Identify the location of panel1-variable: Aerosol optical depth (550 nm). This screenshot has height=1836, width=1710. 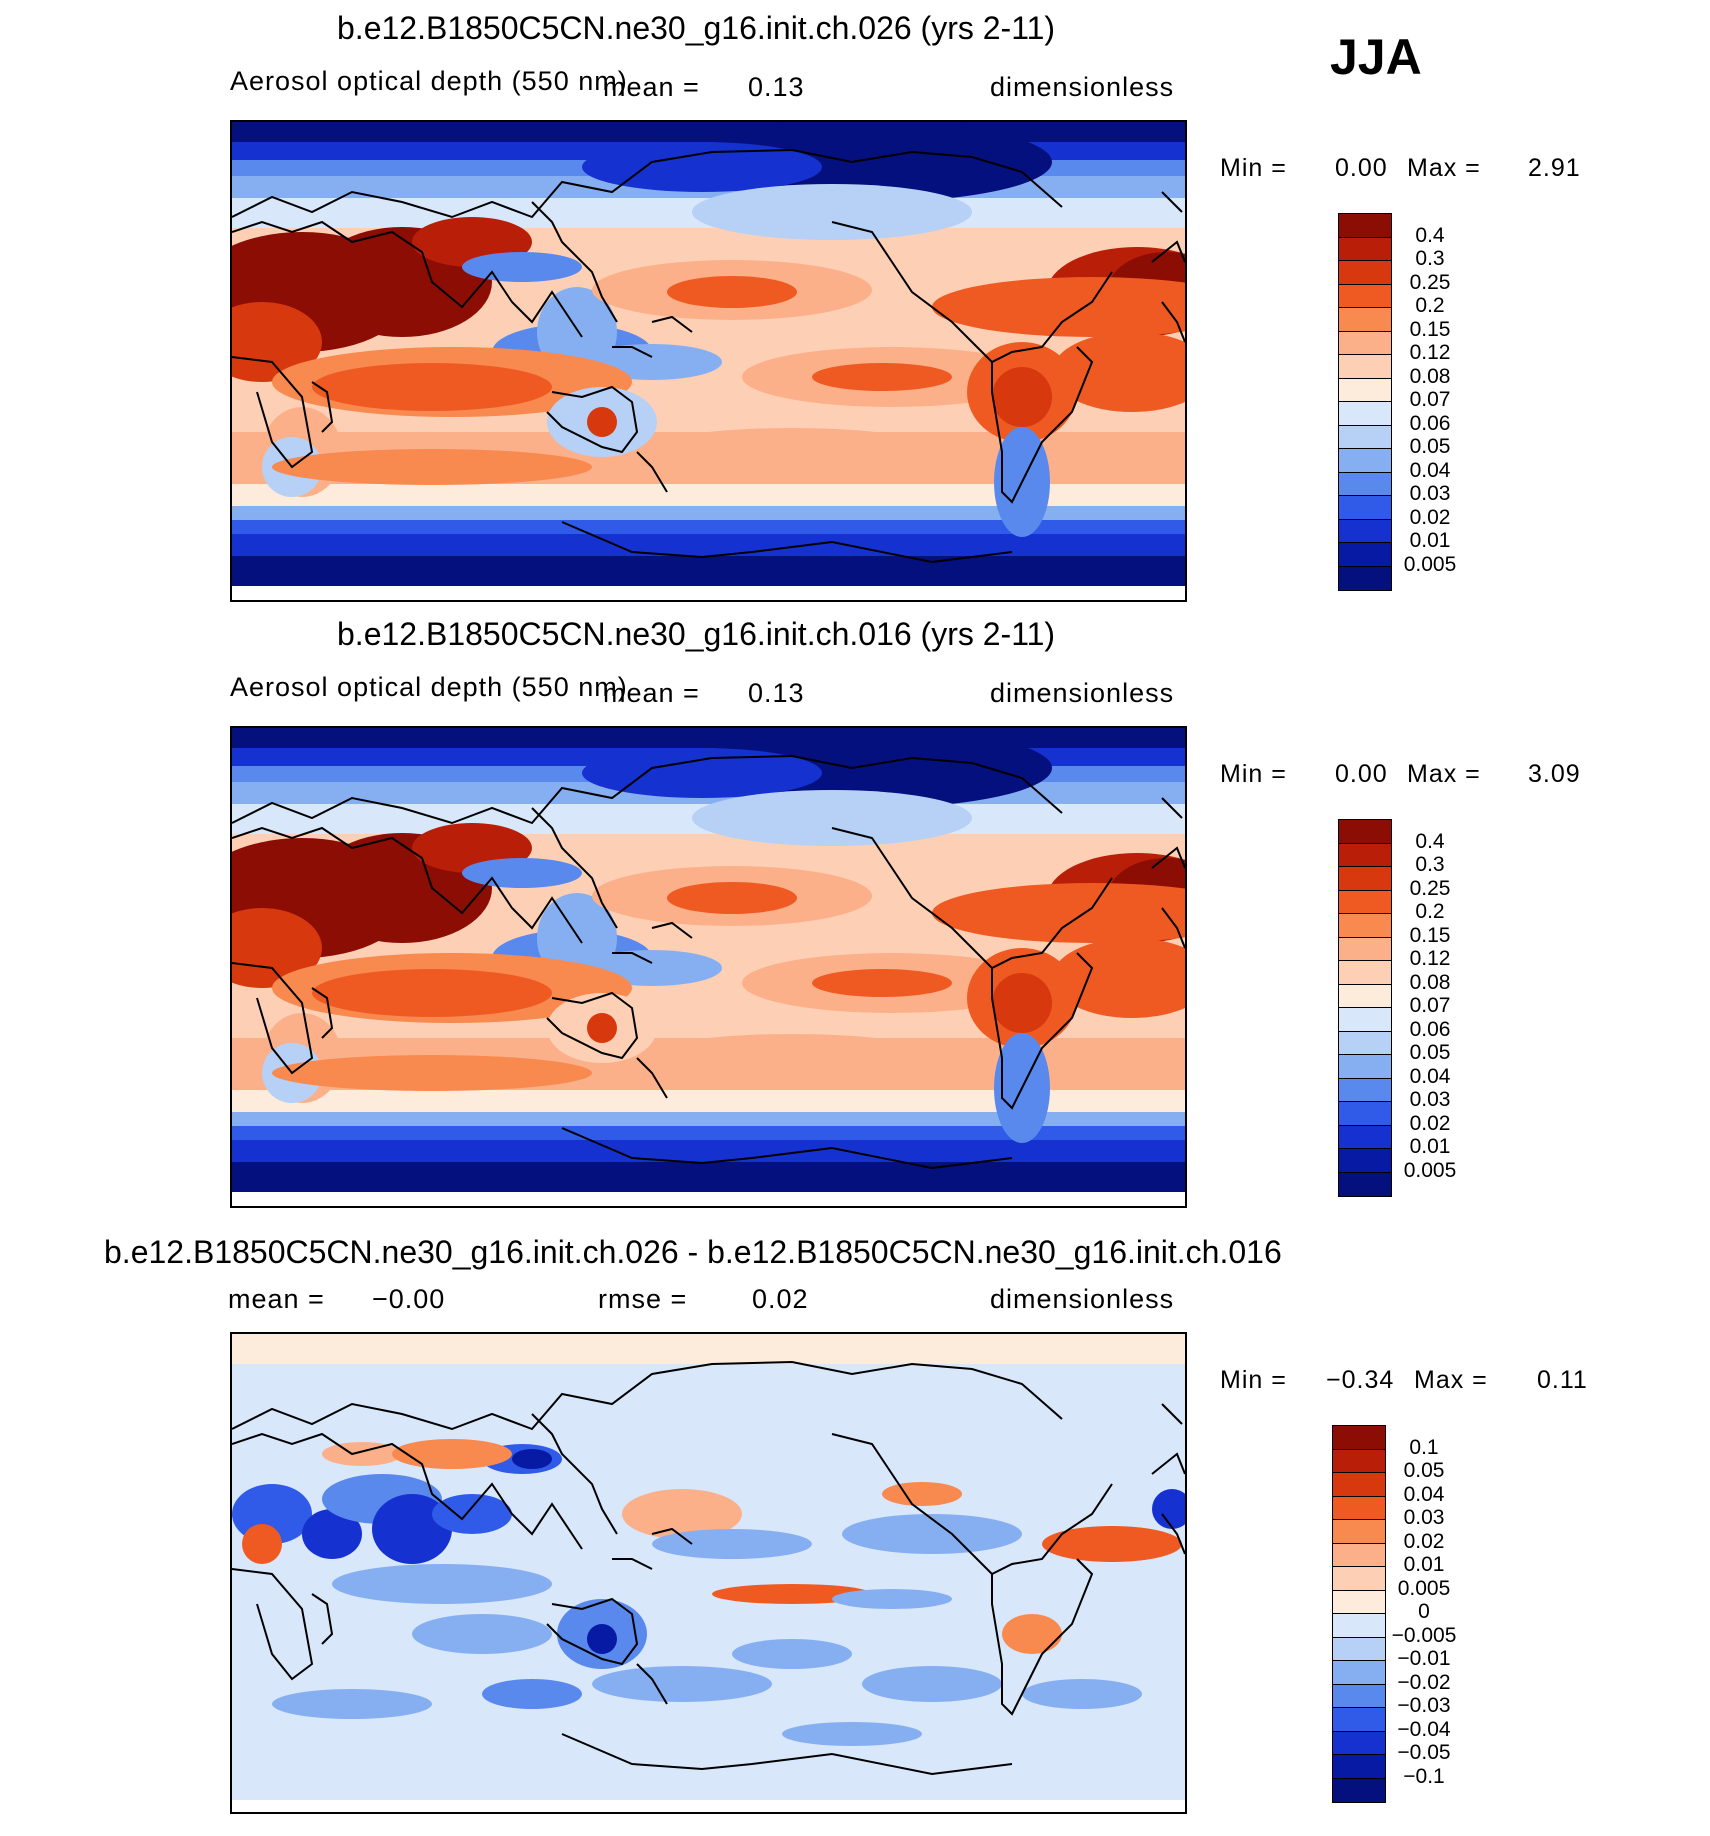
(429, 81).